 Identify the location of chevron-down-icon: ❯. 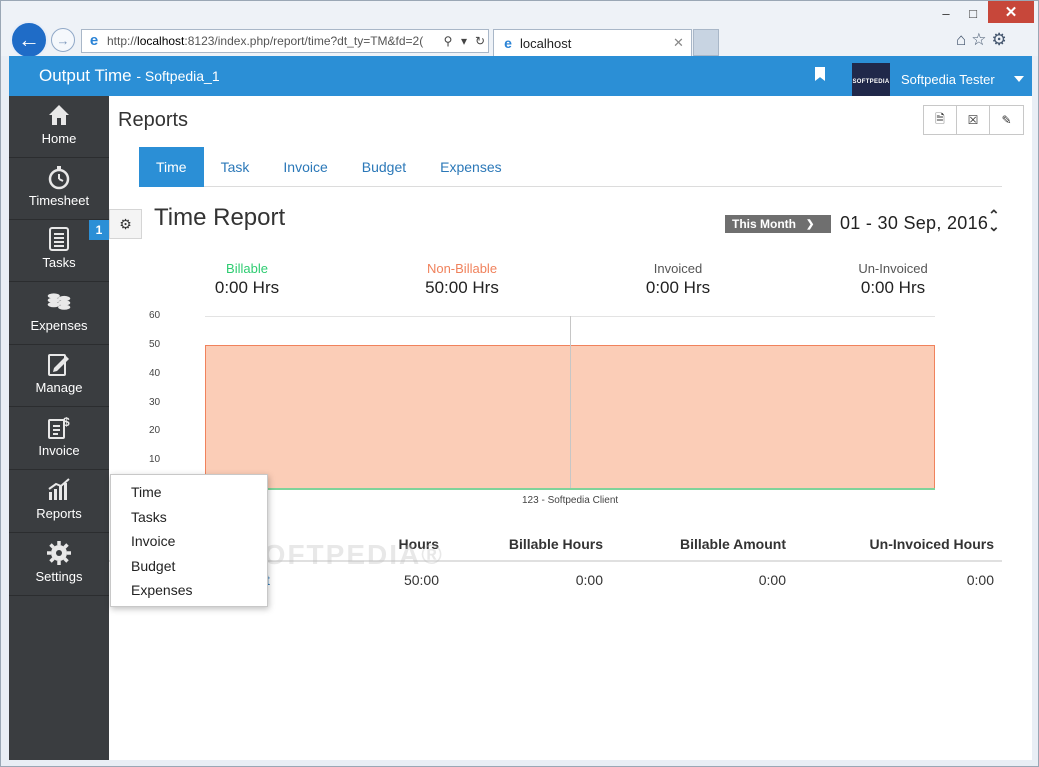
(810, 224).